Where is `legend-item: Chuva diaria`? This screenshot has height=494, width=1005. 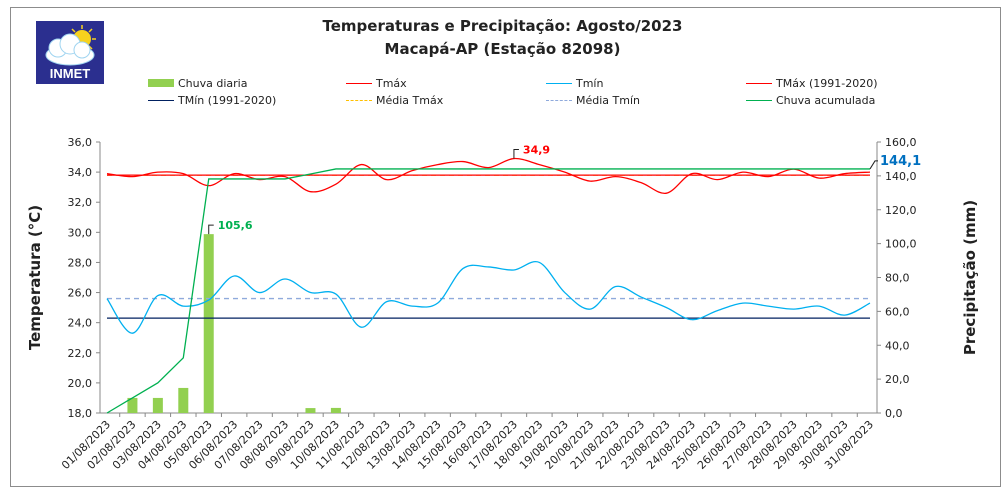
legend-item: Chuva diaria is located at coordinates (197, 83).